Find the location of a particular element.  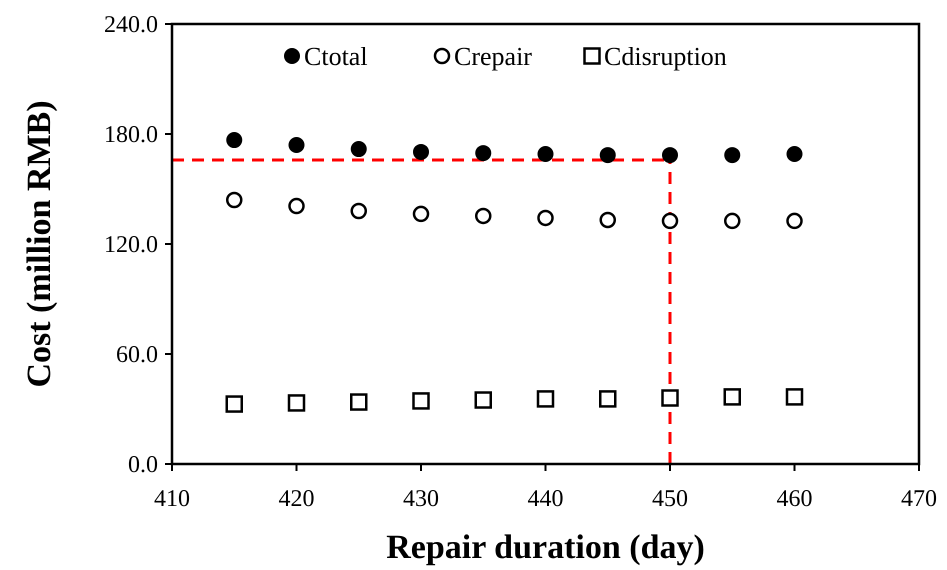

x-tick-label: 420 is located at coordinates (296, 499).